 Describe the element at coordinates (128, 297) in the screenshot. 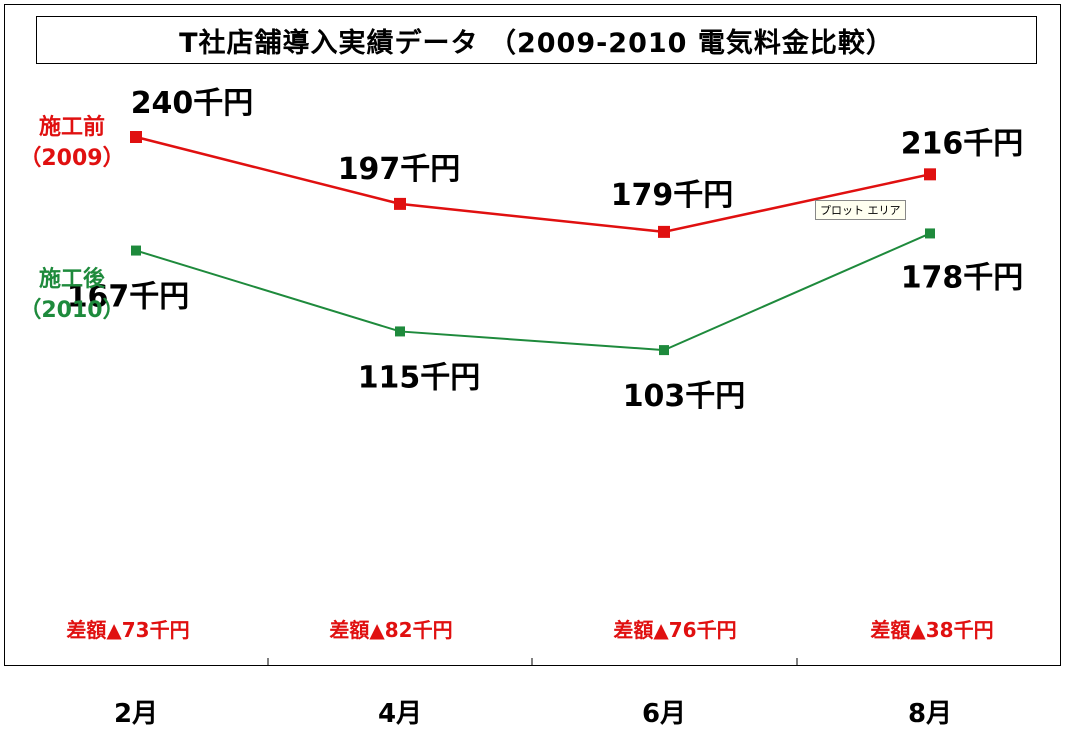

I see `data-label-after-1: 167千円` at that location.